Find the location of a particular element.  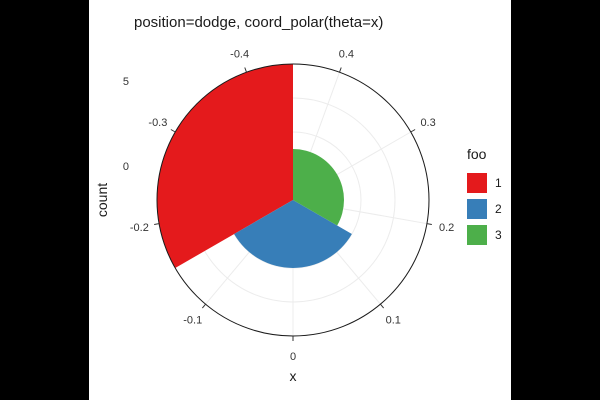

theta-tick-label-2: -0.2 is located at coordinates (139, 228).